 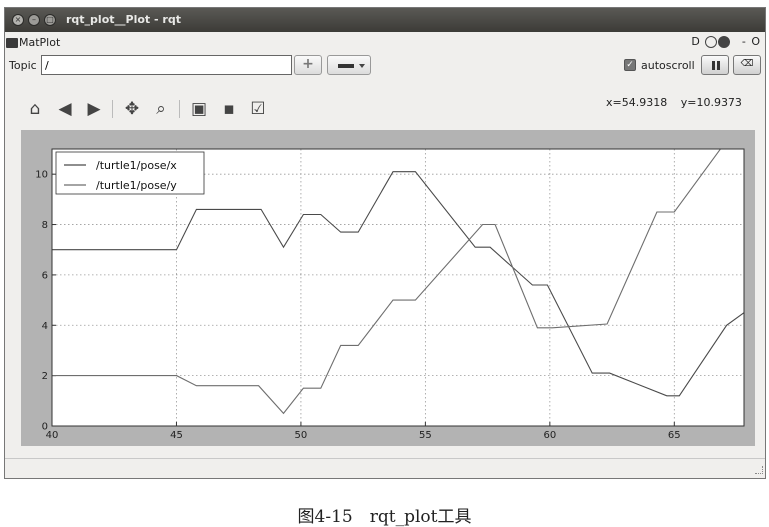 What do you see at coordinates (384, 517) in the screenshot?
I see `figure-caption: 图4-15 rqt_plot工具` at bounding box center [384, 517].